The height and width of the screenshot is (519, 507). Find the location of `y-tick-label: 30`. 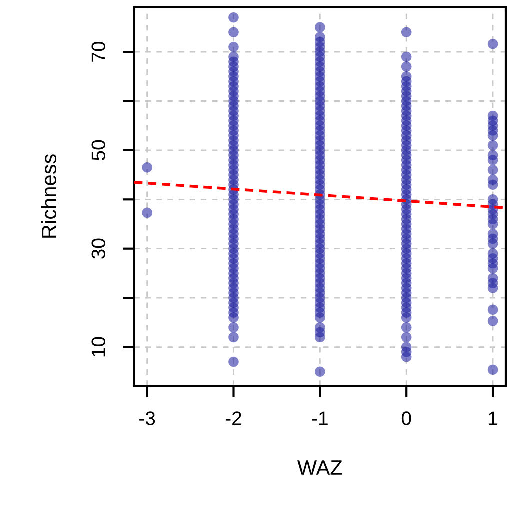

y-tick-label: 30 is located at coordinates (99, 248).